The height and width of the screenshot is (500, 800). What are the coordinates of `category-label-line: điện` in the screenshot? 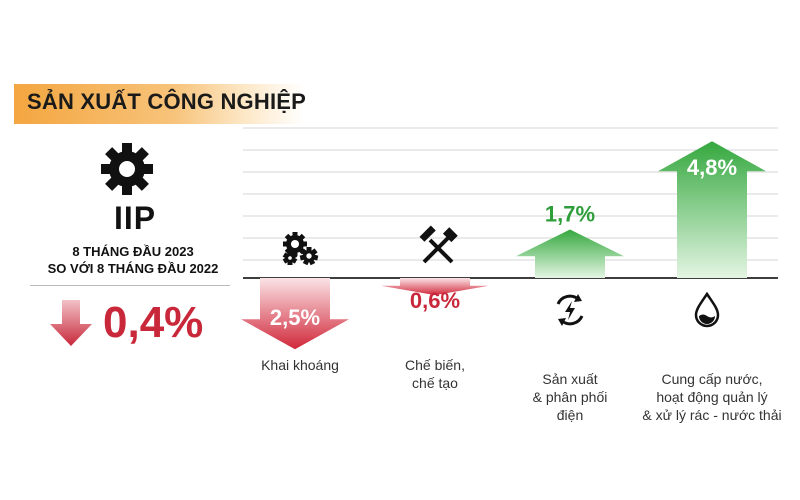 It's located at (570, 415).